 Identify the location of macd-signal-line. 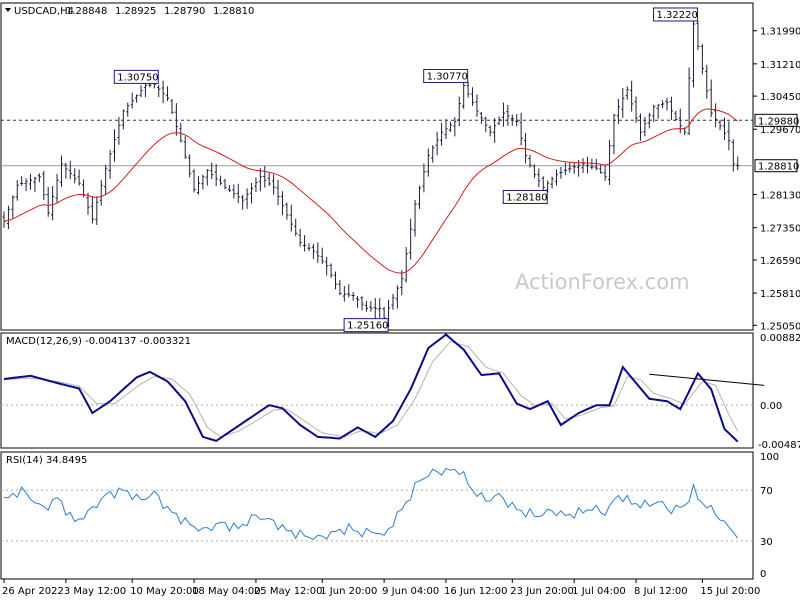
(371, 389).